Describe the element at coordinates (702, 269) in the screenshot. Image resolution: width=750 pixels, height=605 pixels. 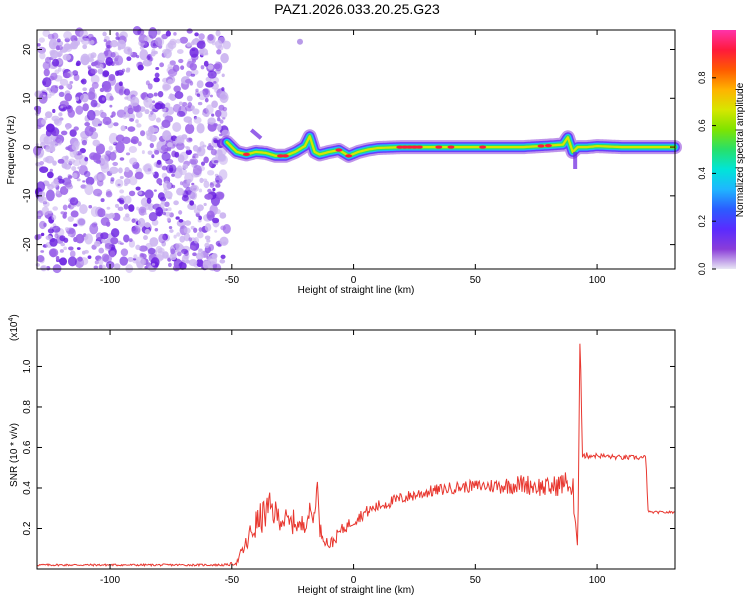
I see `colorbar-tick-label: 0.0` at that location.